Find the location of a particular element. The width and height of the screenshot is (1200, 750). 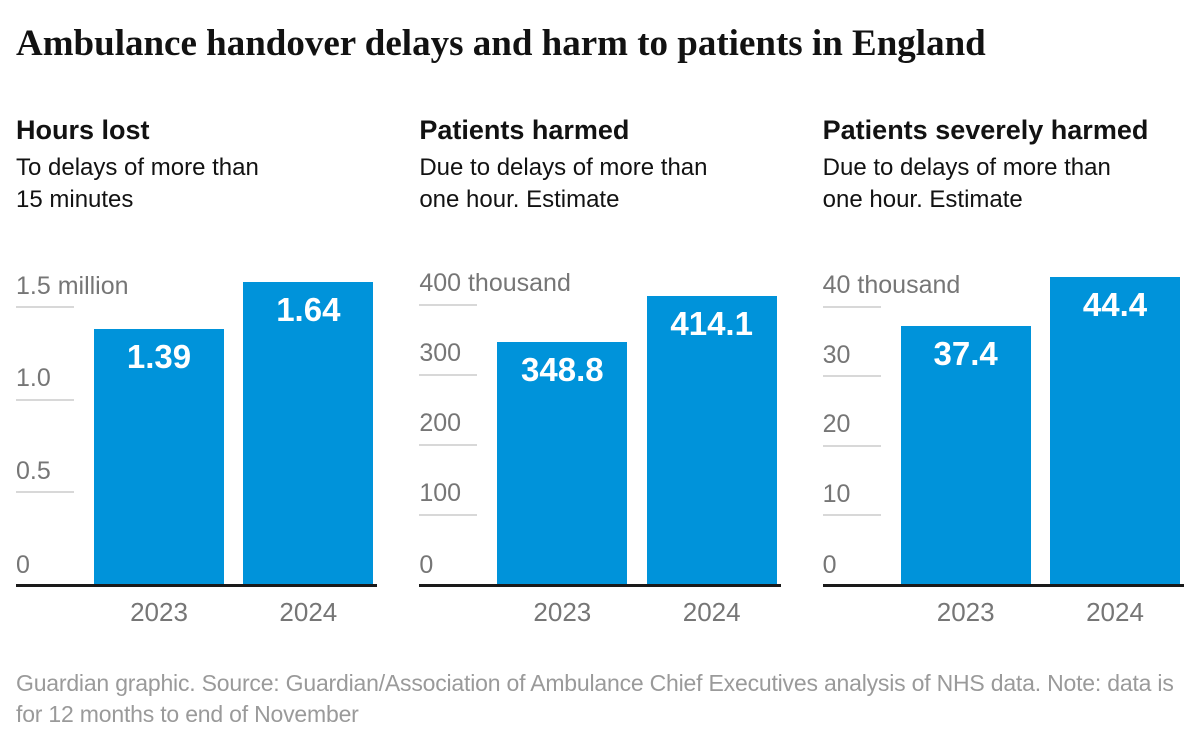

y-axis-tick: 200 is located at coordinates (448, 427).